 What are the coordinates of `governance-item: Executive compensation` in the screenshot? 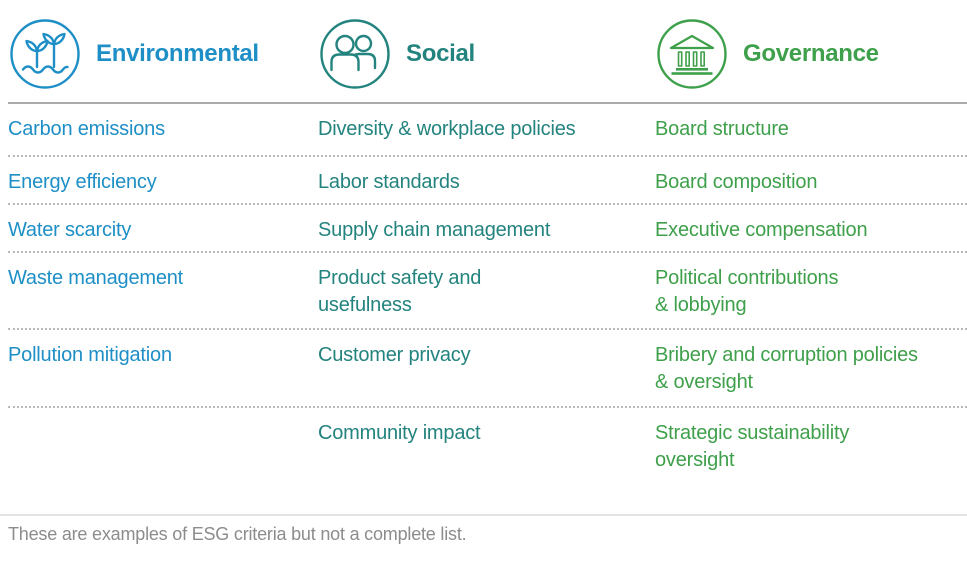 It's located at (761, 230).